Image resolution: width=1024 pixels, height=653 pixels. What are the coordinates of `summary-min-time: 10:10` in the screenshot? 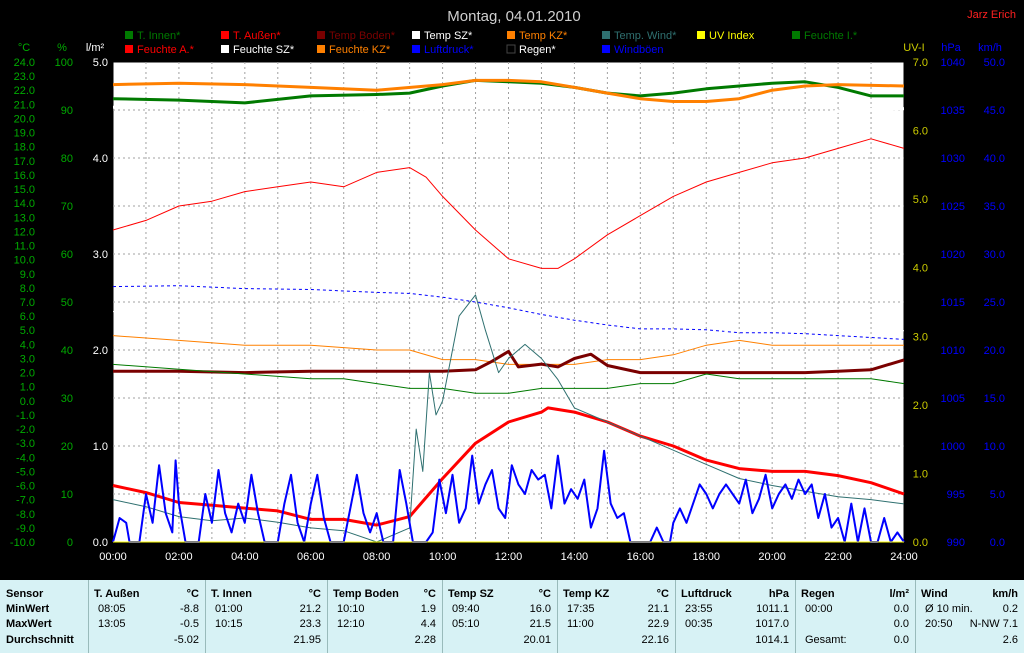 It's located at (351, 609).